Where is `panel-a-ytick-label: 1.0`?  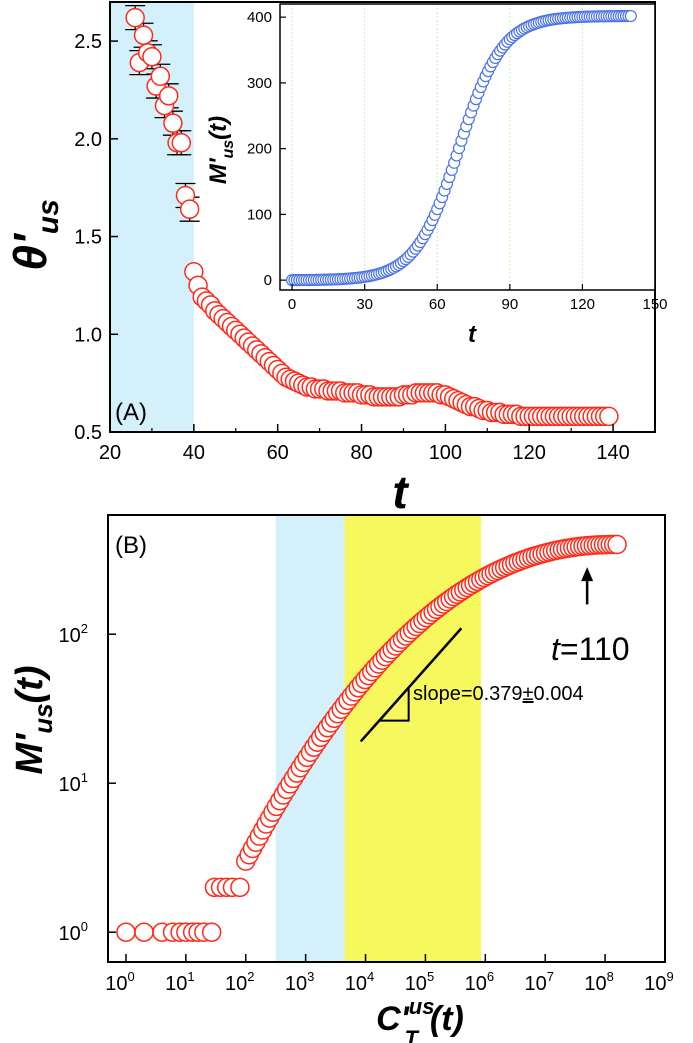
panel-a-ytick-label: 1.0 is located at coordinates (88, 335).